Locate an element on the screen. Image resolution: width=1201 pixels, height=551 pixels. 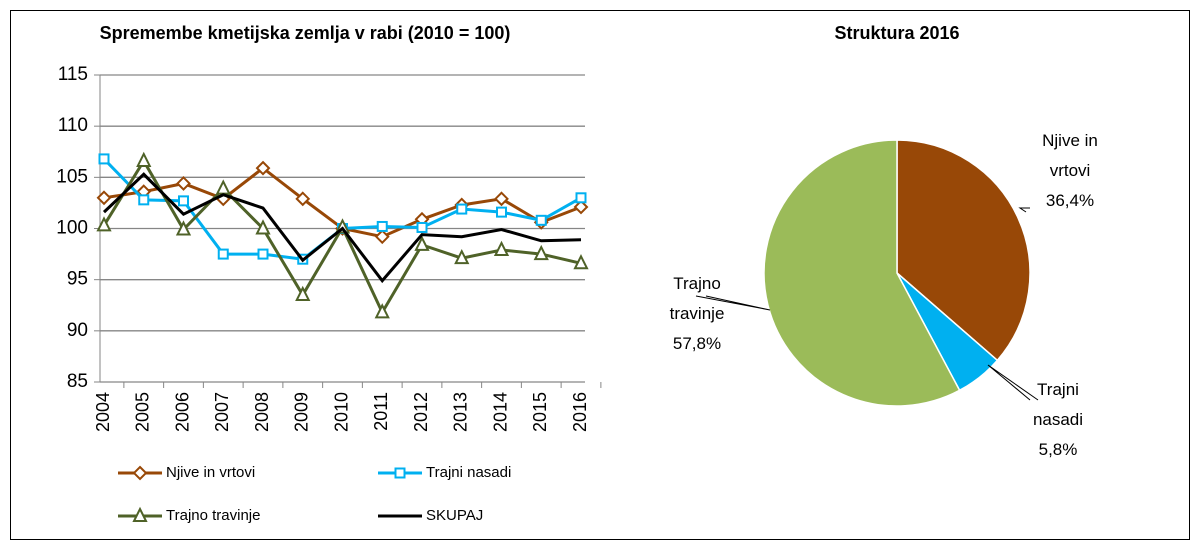
pie-label: Njive in vrtovi is located at coordinates (1070, 155).